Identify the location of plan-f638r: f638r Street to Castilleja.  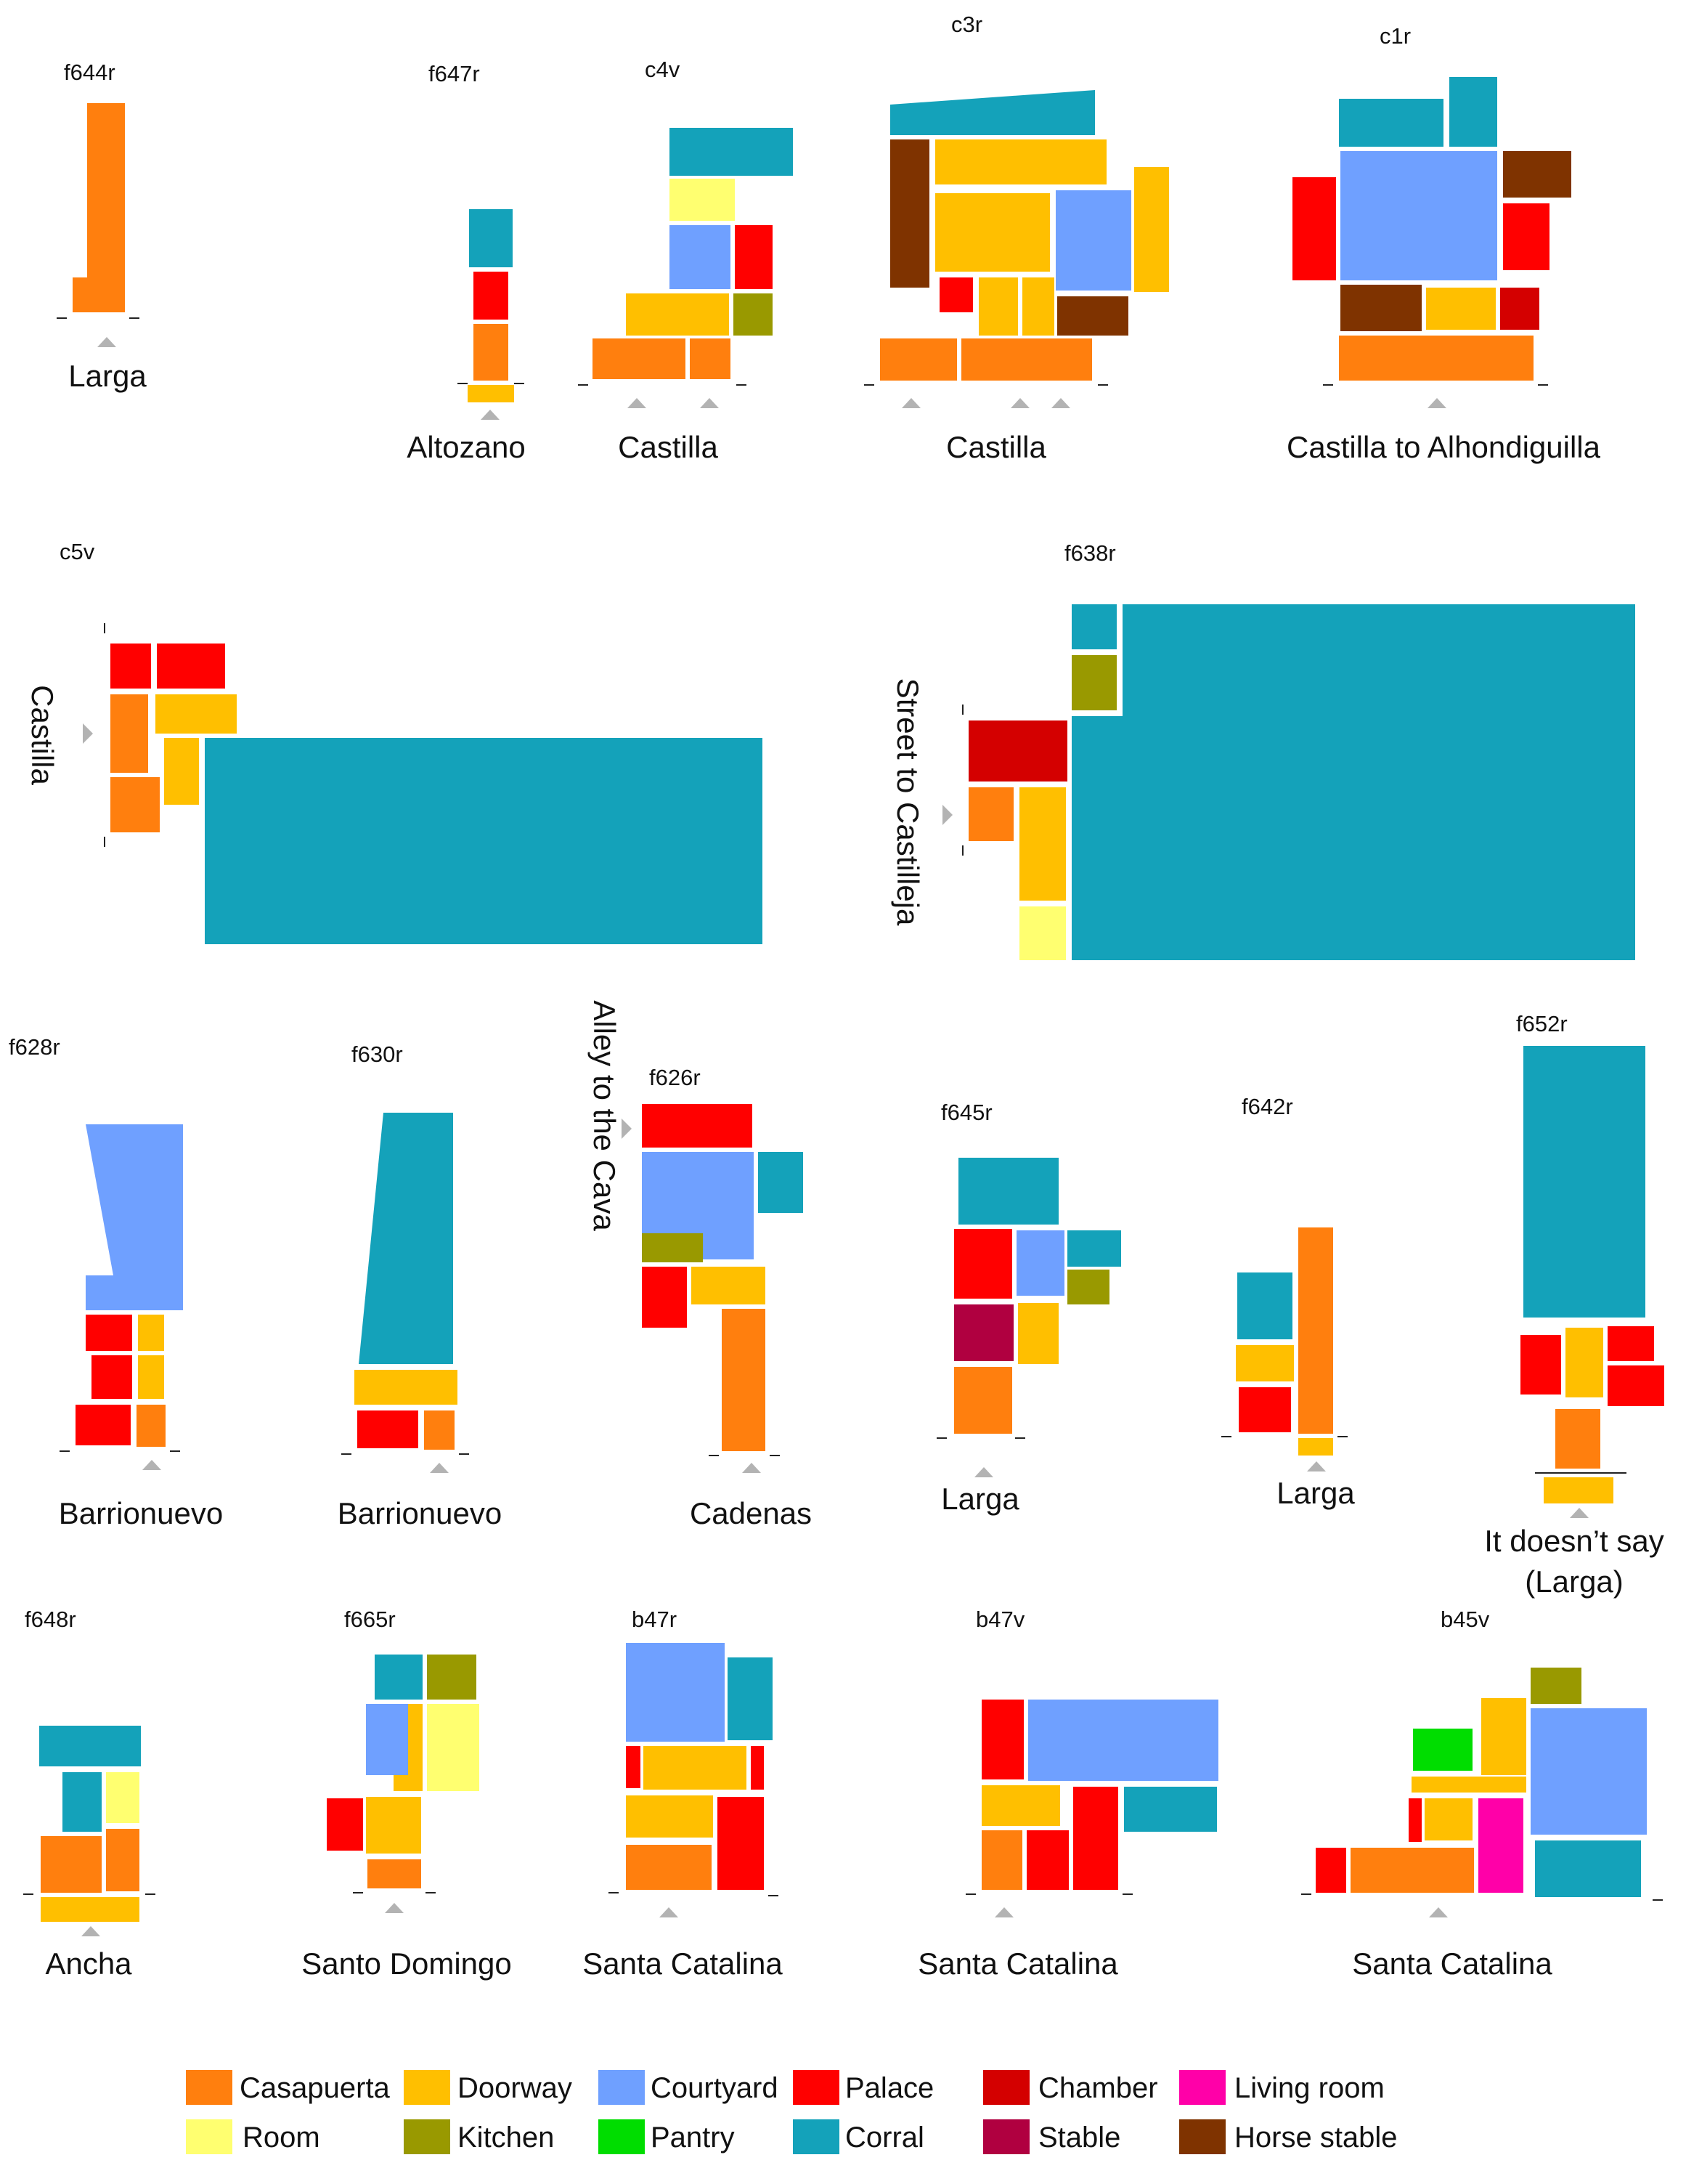
(1263, 750).